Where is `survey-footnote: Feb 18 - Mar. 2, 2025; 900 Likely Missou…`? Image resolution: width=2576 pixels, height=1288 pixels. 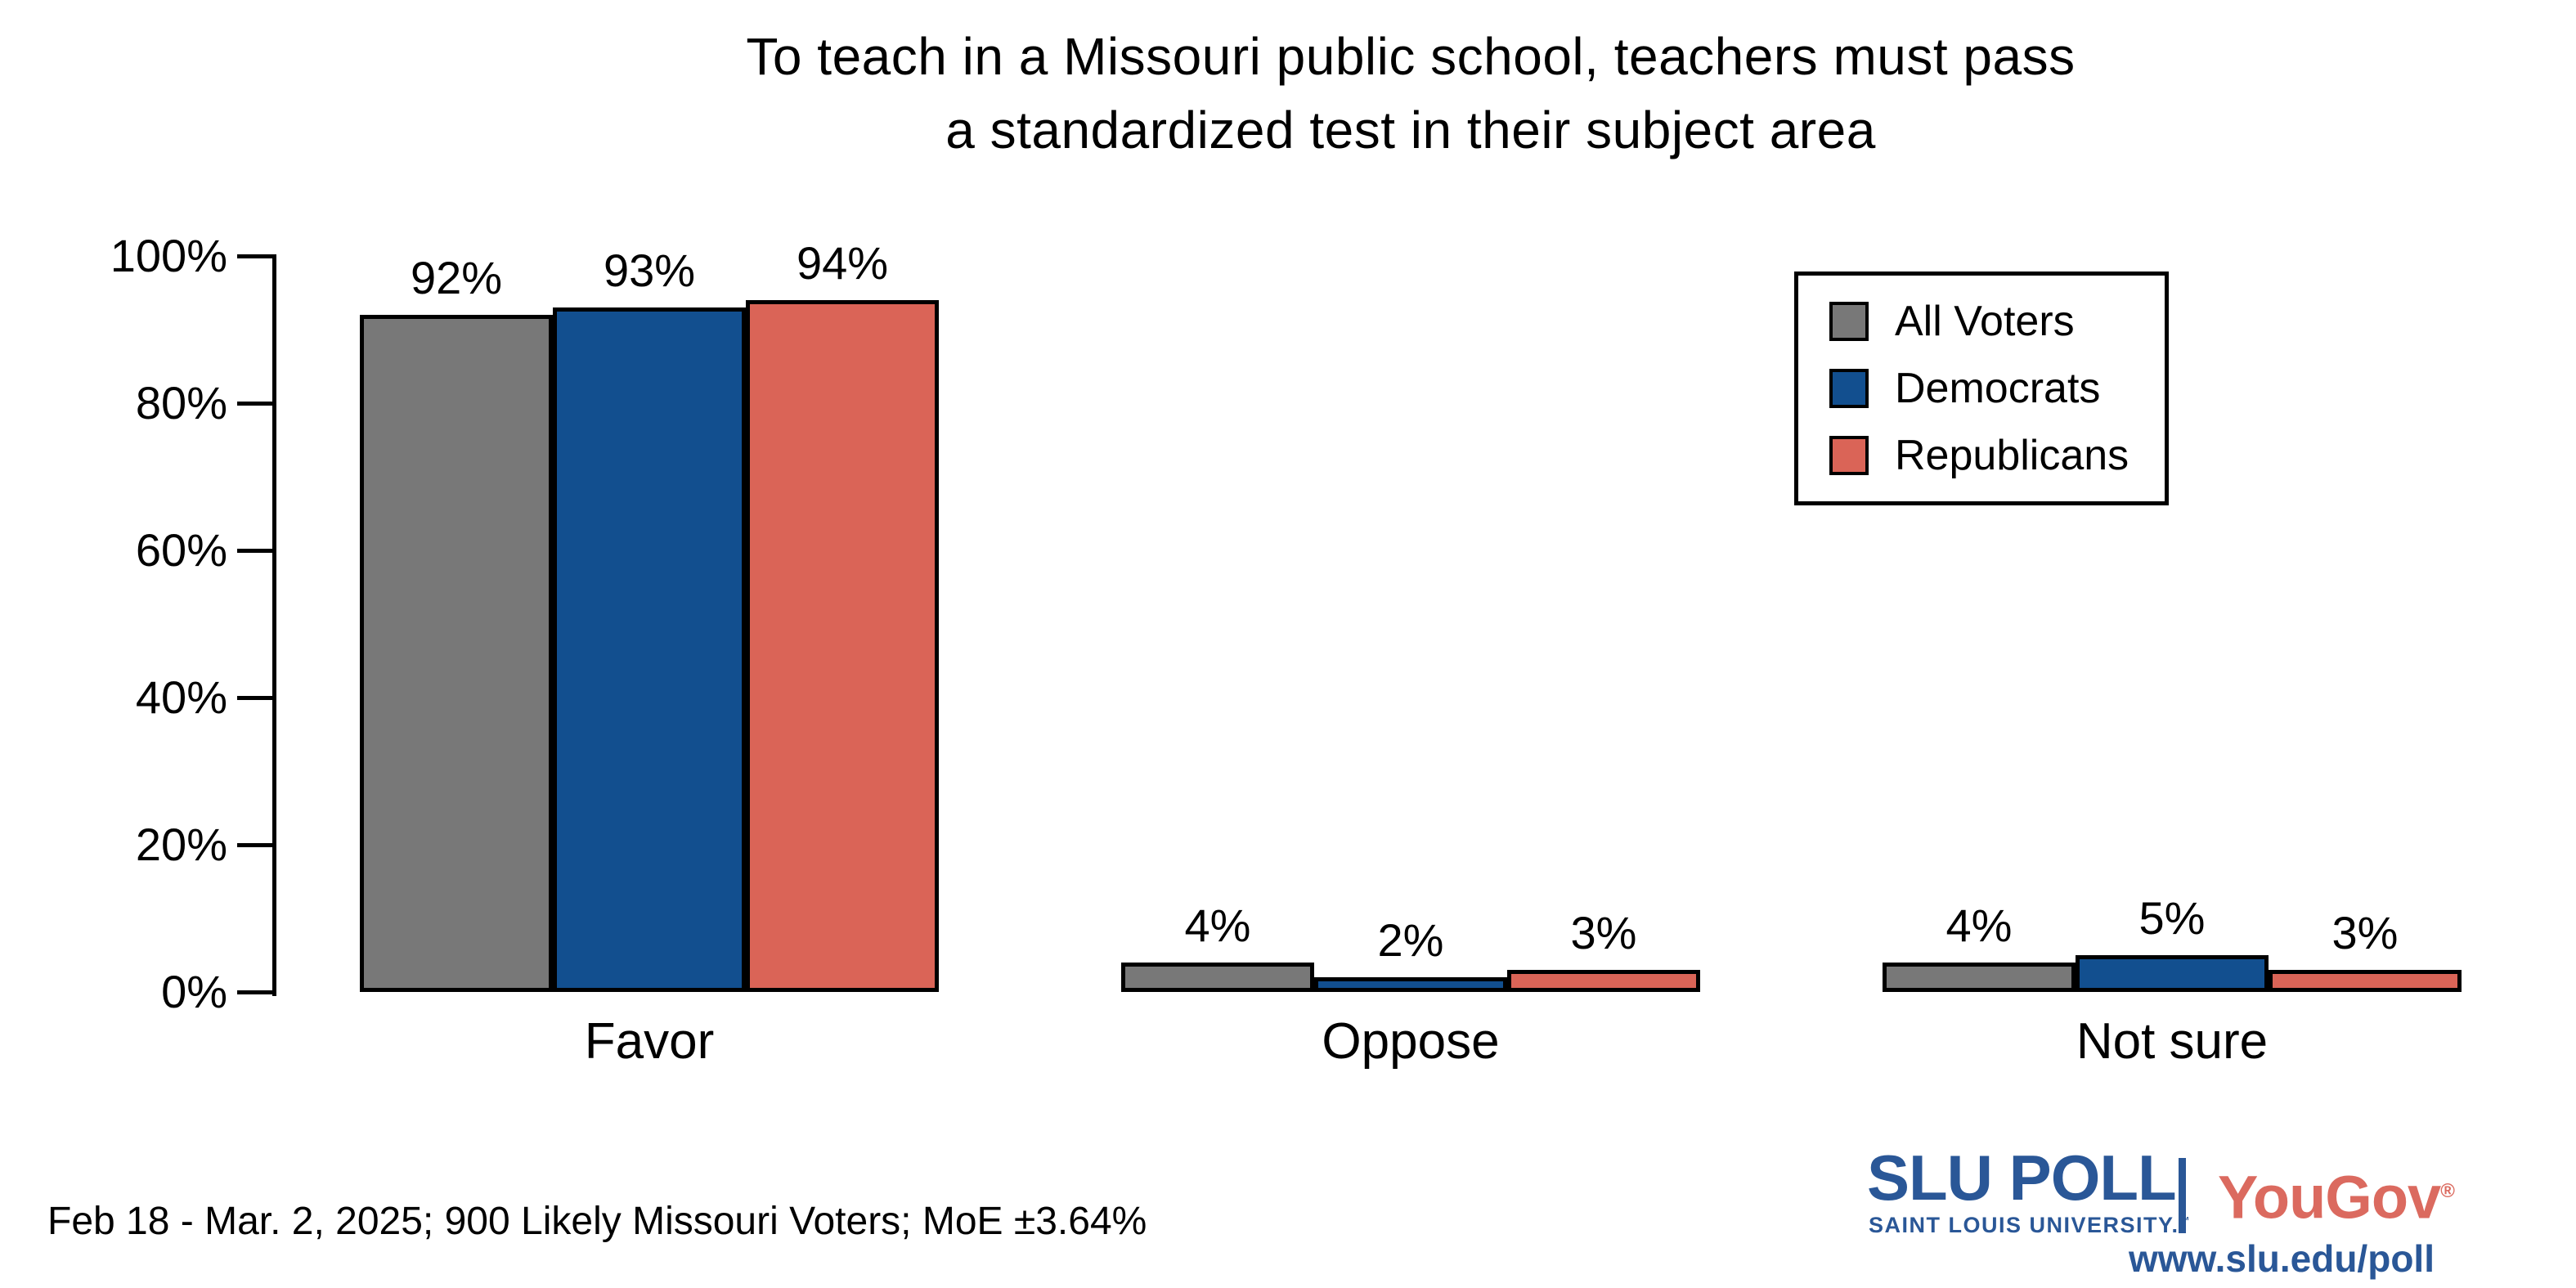 survey-footnote: Feb 18 - Mar. 2, 2025; 900 Likely Missou… is located at coordinates (597, 1221).